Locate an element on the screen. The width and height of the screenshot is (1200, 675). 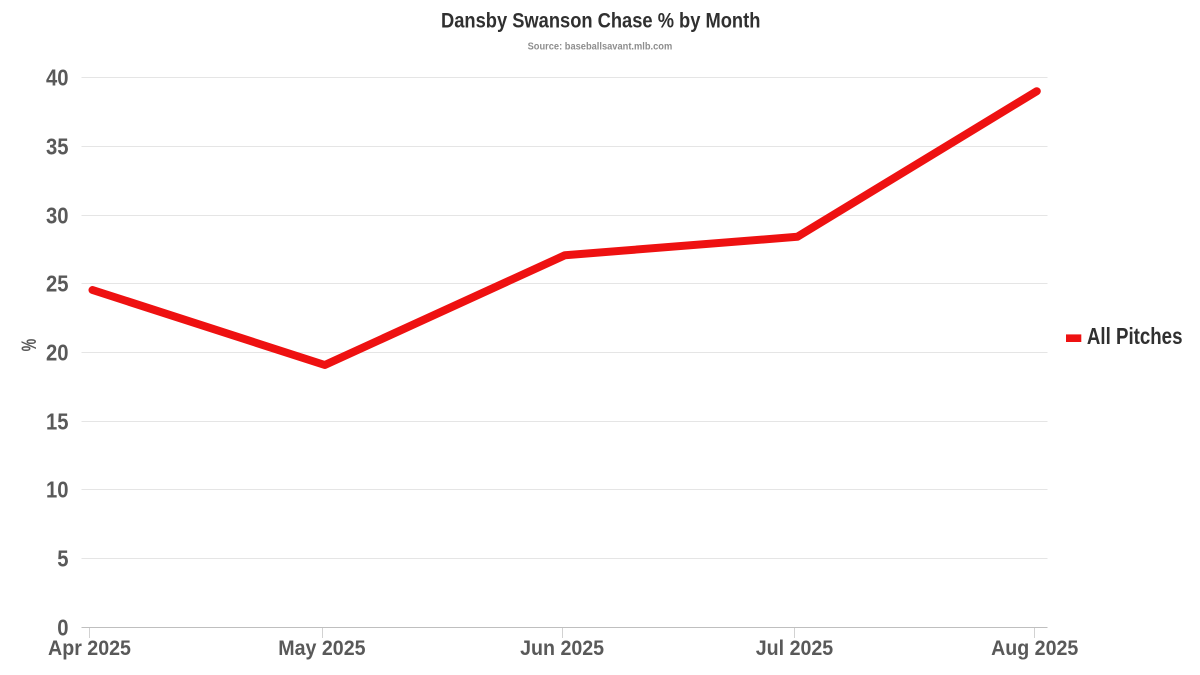
svg-text:Dansby Swanson Chase % by Mont: Dansby Swanson Chase % by Month is located at coordinates (600, 20).